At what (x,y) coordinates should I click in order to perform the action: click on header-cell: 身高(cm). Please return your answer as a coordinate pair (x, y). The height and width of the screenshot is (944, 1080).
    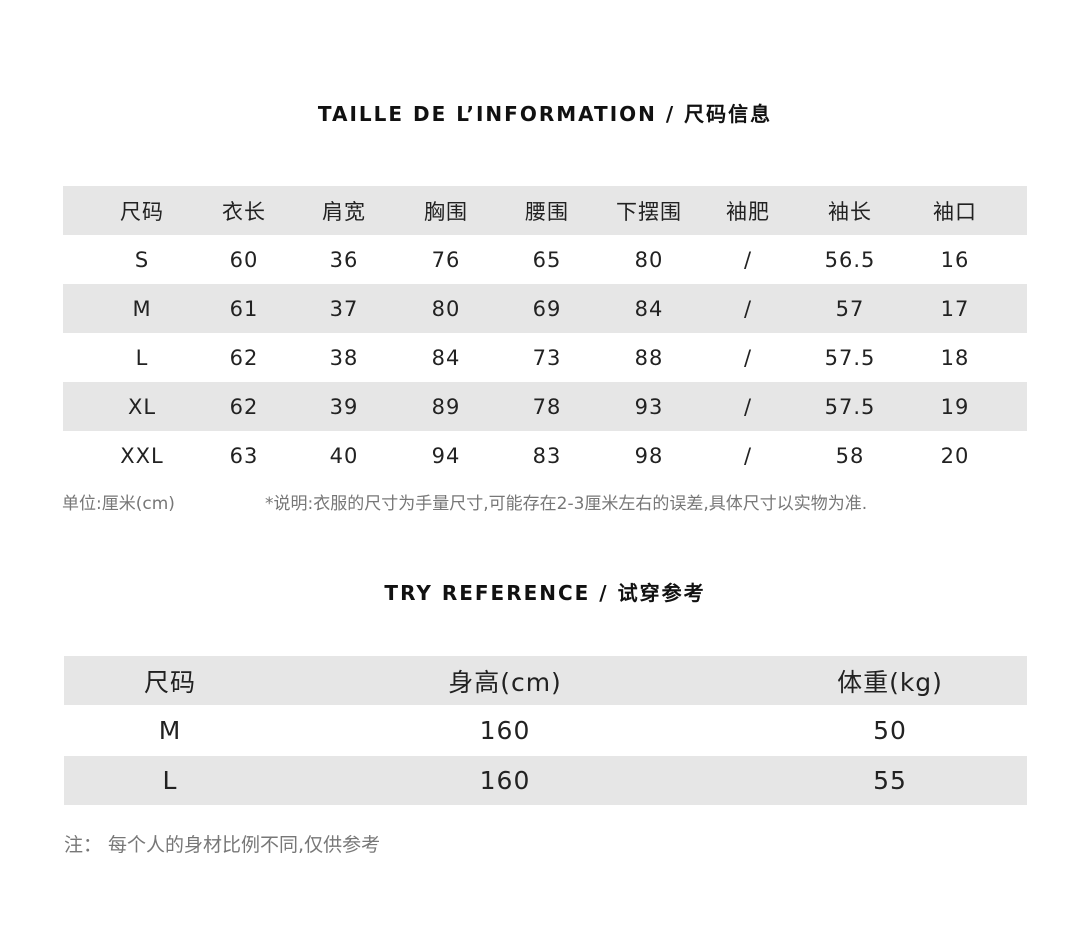
    Looking at the image, I should click on (505, 682).